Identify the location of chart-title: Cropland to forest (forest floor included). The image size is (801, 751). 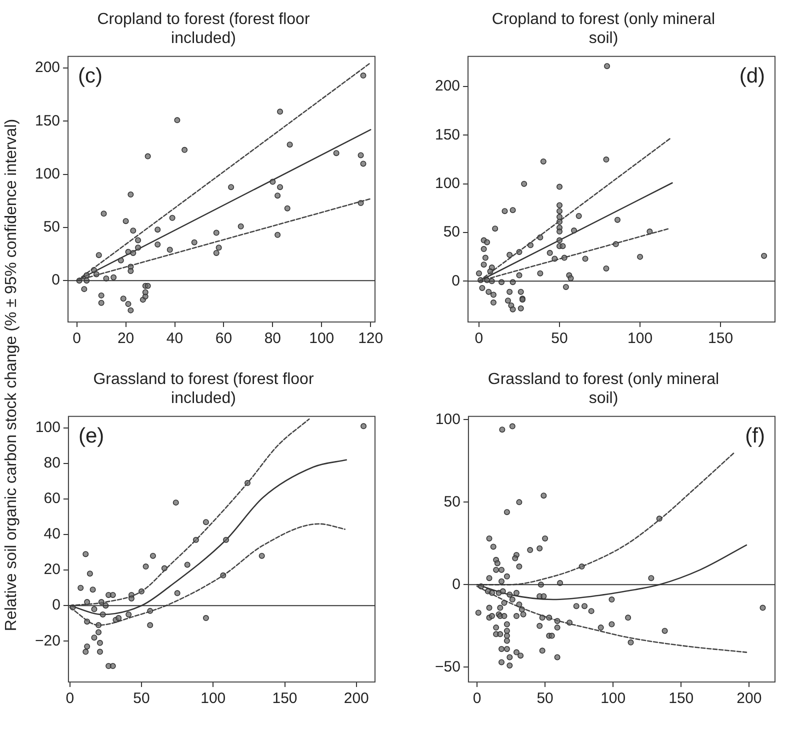
(203, 29).